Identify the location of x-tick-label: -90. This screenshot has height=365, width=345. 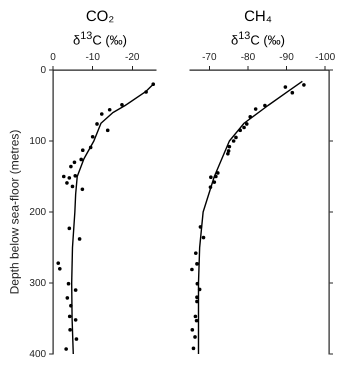
(286, 57).